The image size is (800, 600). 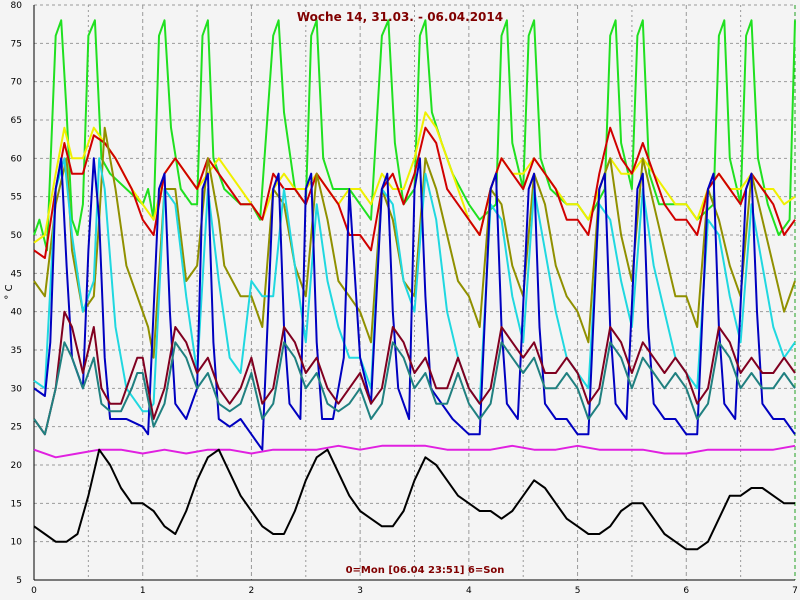 What do you see at coordinates (686, 591) in the screenshot?
I see `x-tick-label: 6` at bounding box center [686, 591].